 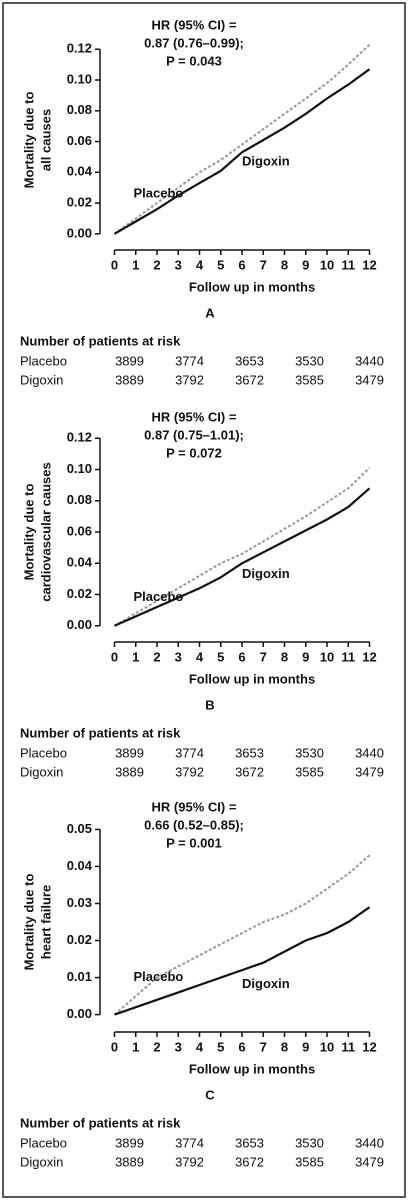 What do you see at coordinates (194, 42) in the screenshot?
I see `annotation: 0.87 (0.76–0.99);` at bounding box center [194, 42].